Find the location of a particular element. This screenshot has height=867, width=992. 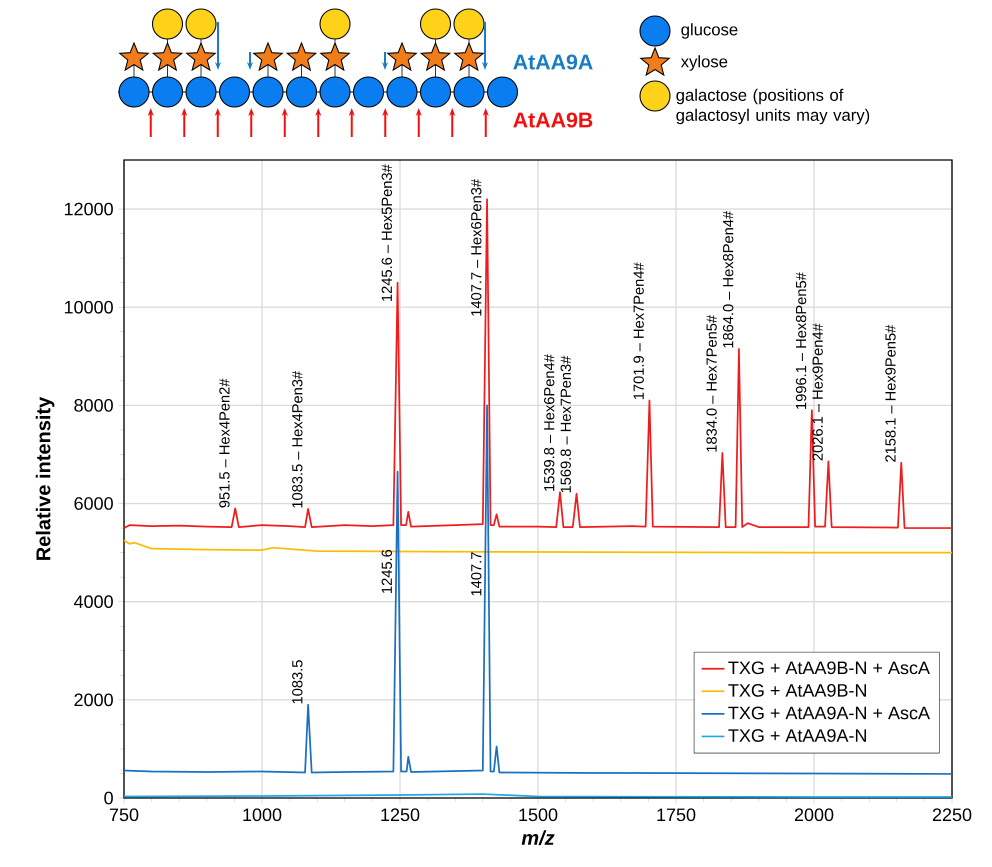

annotation: 1539.8 – Hex6Pen4# is located at coordinates (549, 422).